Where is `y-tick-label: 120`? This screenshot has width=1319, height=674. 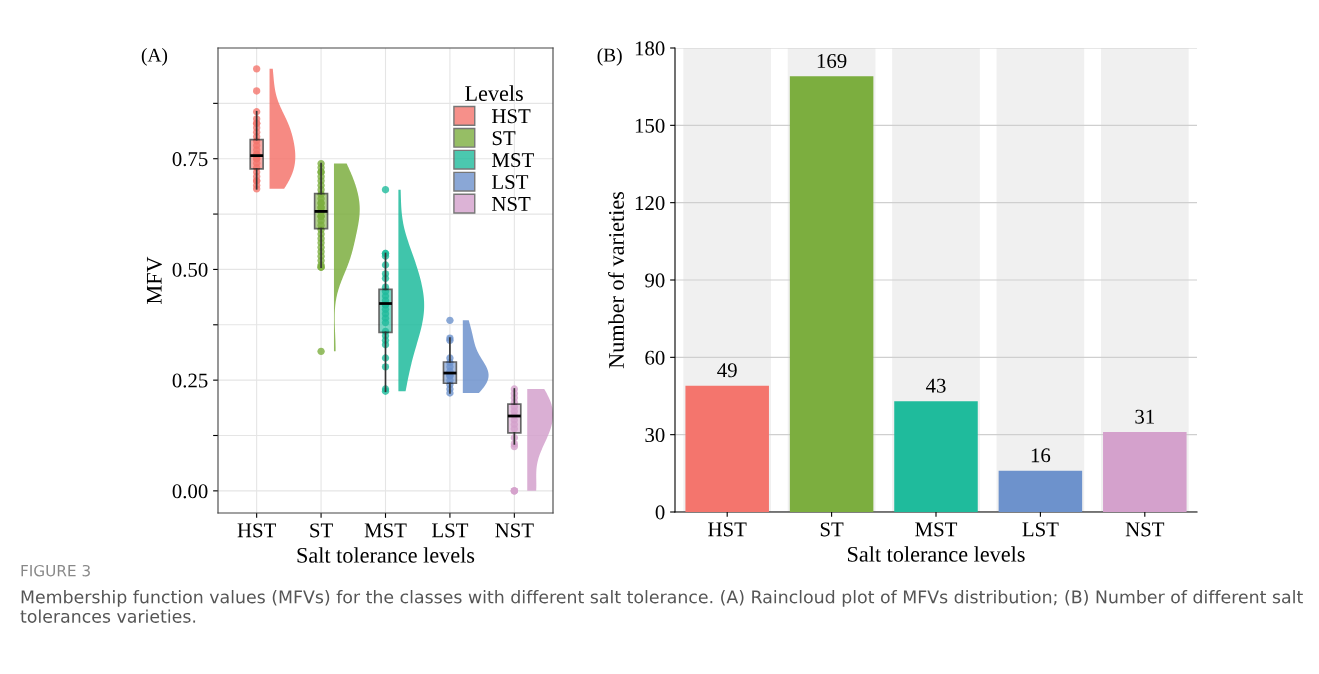 y-tick-label: 120 is located at coordinates (650, 203).